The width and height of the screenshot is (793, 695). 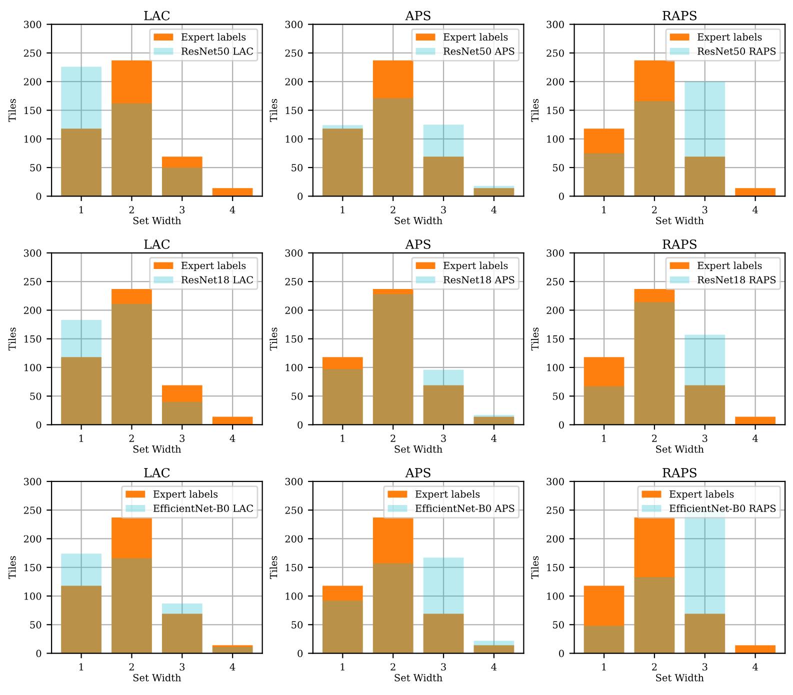 I want to click on chart-title: RAPS, so click(x=679, y=244).